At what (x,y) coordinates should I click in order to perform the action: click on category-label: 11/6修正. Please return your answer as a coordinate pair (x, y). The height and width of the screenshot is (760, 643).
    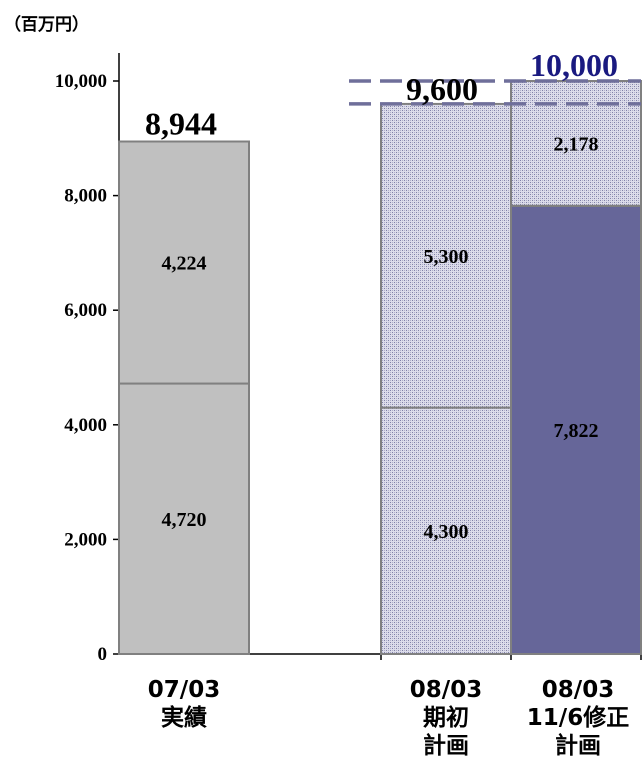
    Looking at the image, I should click on (578, 717).